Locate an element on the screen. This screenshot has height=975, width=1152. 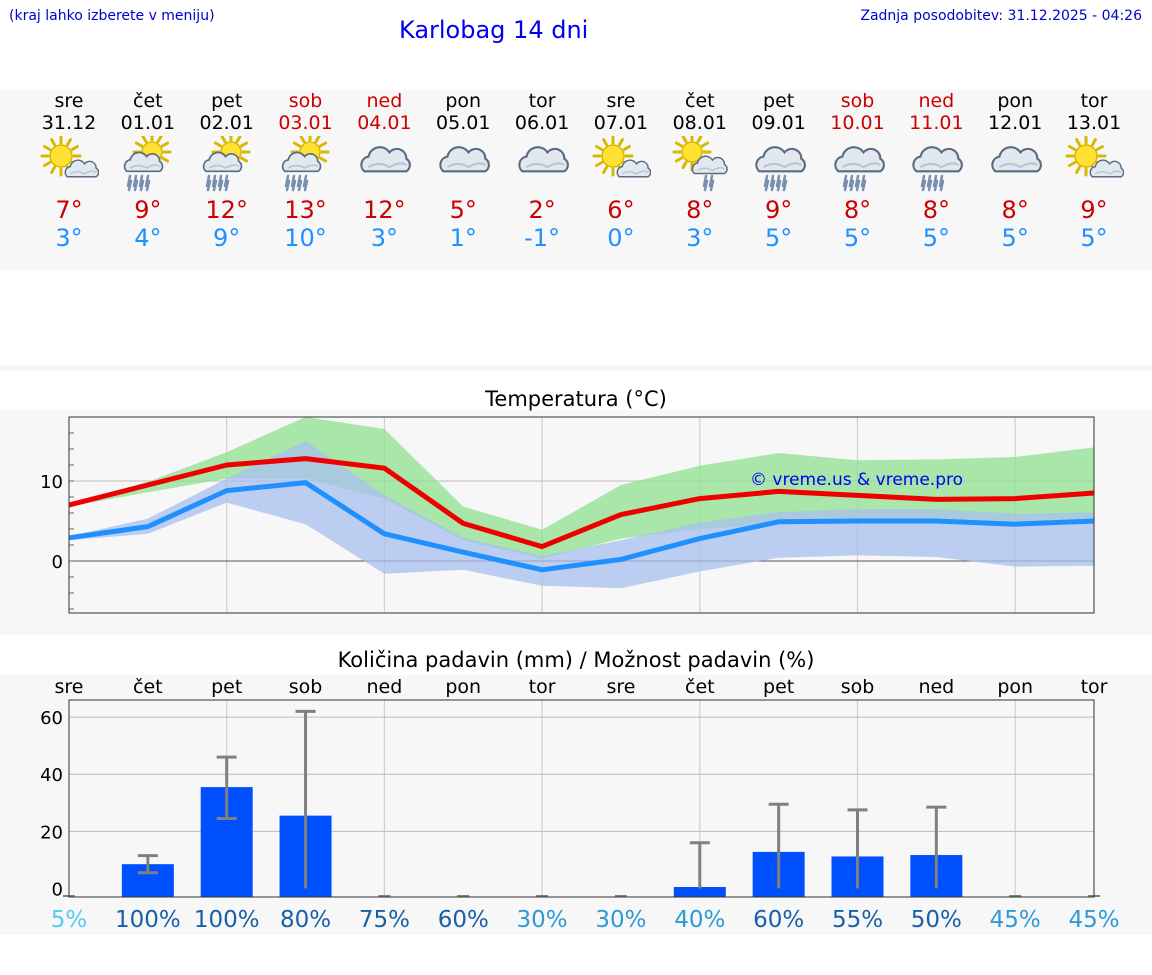
day-column: ned 11.01 8° 5° is located at coordinates (936, 171).